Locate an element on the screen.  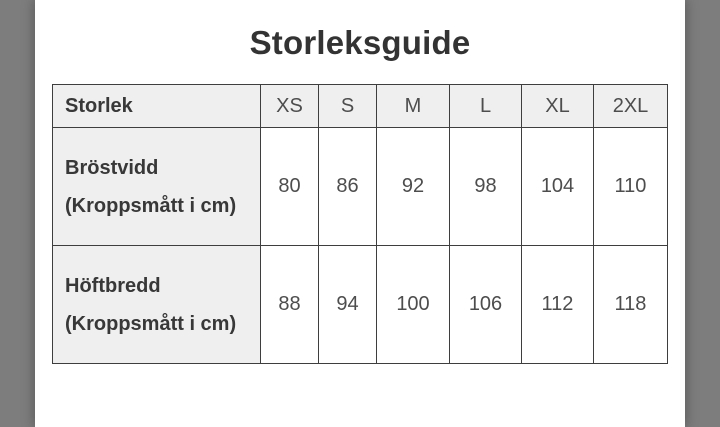
row-label-hoftbredd: Höftbredd (Kroppsmått i cm) is located at coordinates (156, 305).